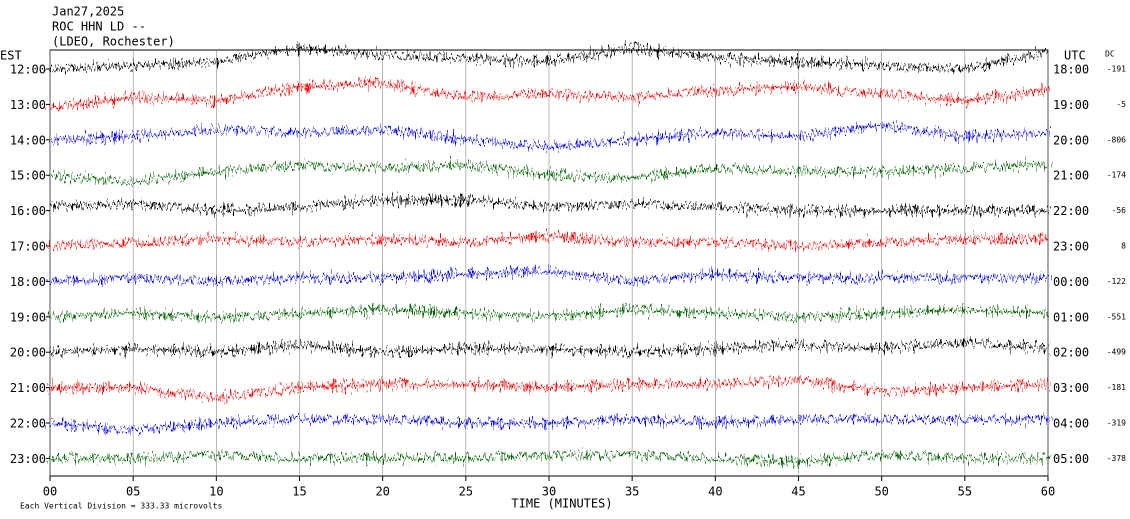 This screenshot has width=1130, height=519. What do you see at coordinates (1071, 176) in the screenshot?
I see `row-label-utc: 21:00` at bounding box center [1071, 176].